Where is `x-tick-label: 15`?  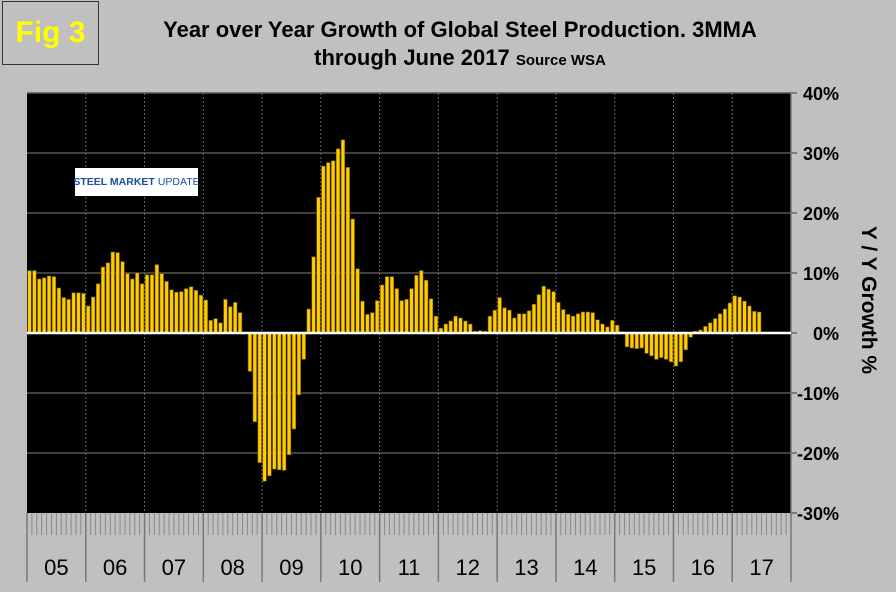 x-tick-label: 15 is located at coordinates (644, 567).